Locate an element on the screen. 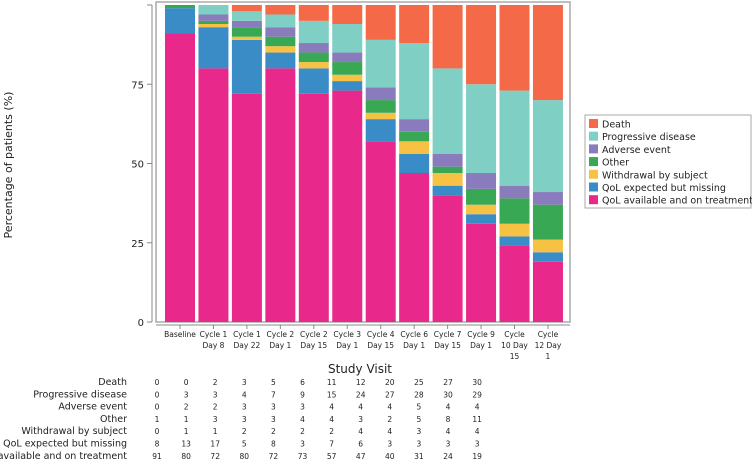  legend-label: Adverse event is located at coordinates (636, 150).